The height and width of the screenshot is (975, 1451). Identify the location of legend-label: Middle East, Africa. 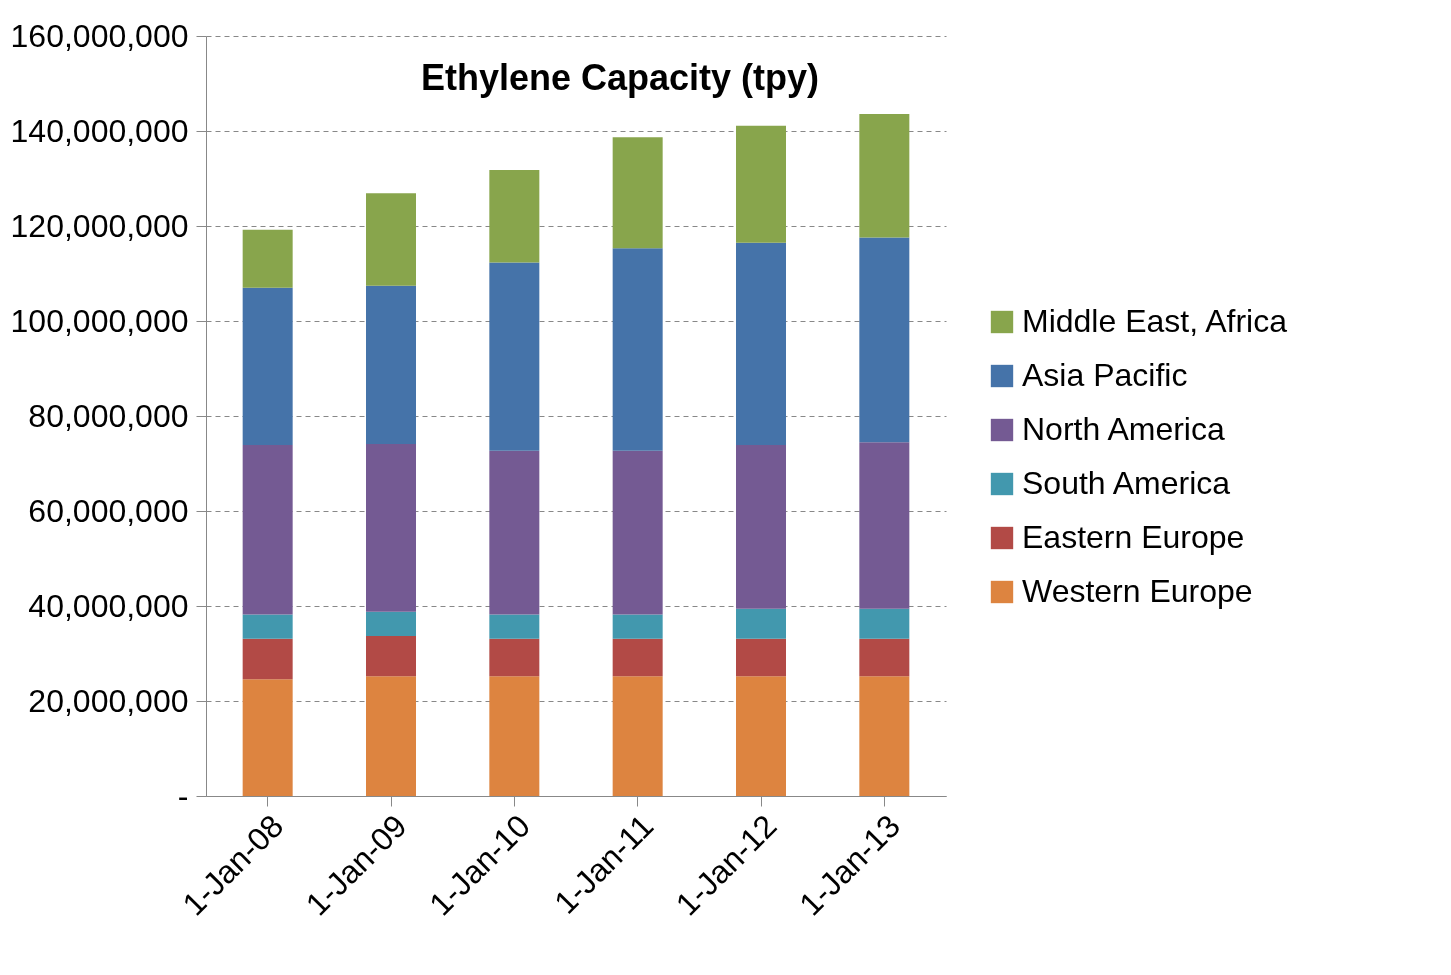
(1155, 321).